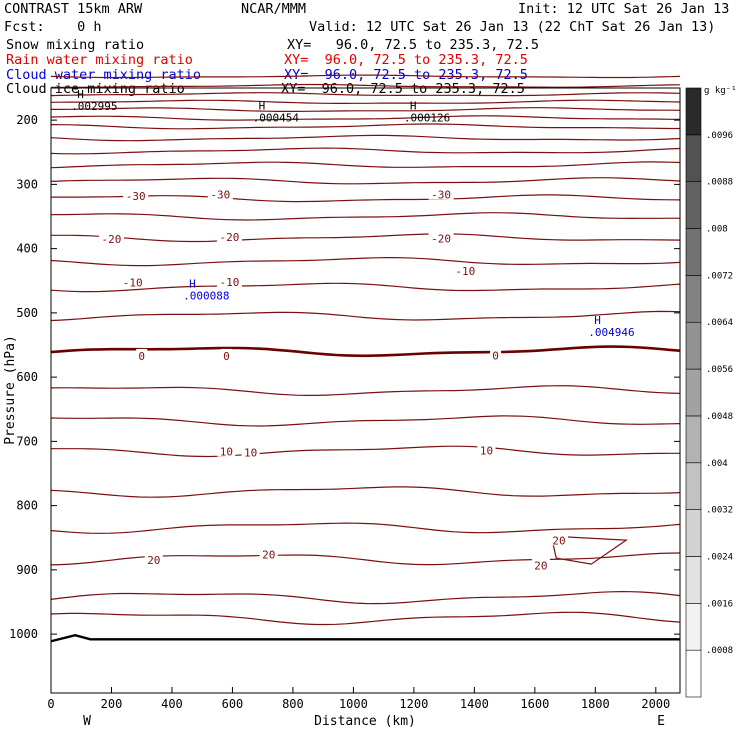 The image size is (740, 740). Describe the element at coordinates (474, 704) in the screenshot. I see `x-tick-label: 1400` at that location.